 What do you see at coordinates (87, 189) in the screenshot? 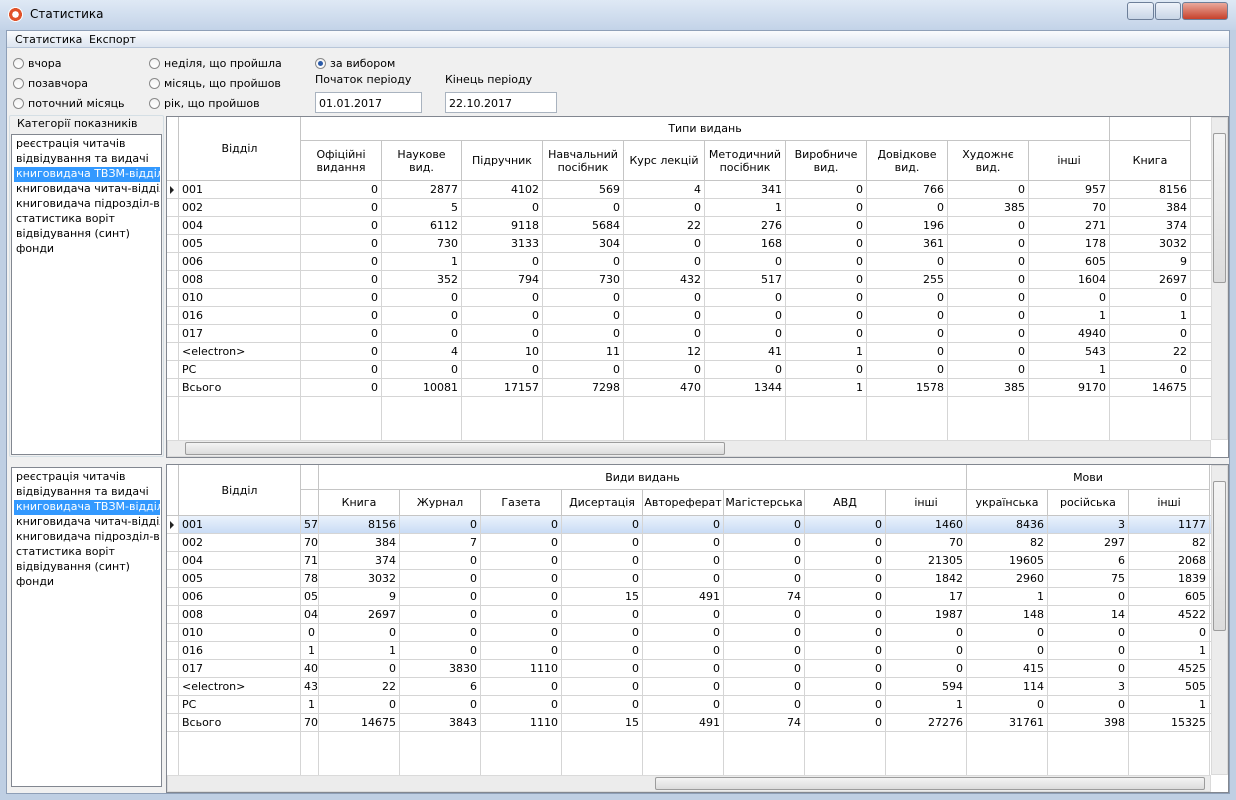
I see `list-item: книговидача читач-відділ` at bounding box center [87, 189].